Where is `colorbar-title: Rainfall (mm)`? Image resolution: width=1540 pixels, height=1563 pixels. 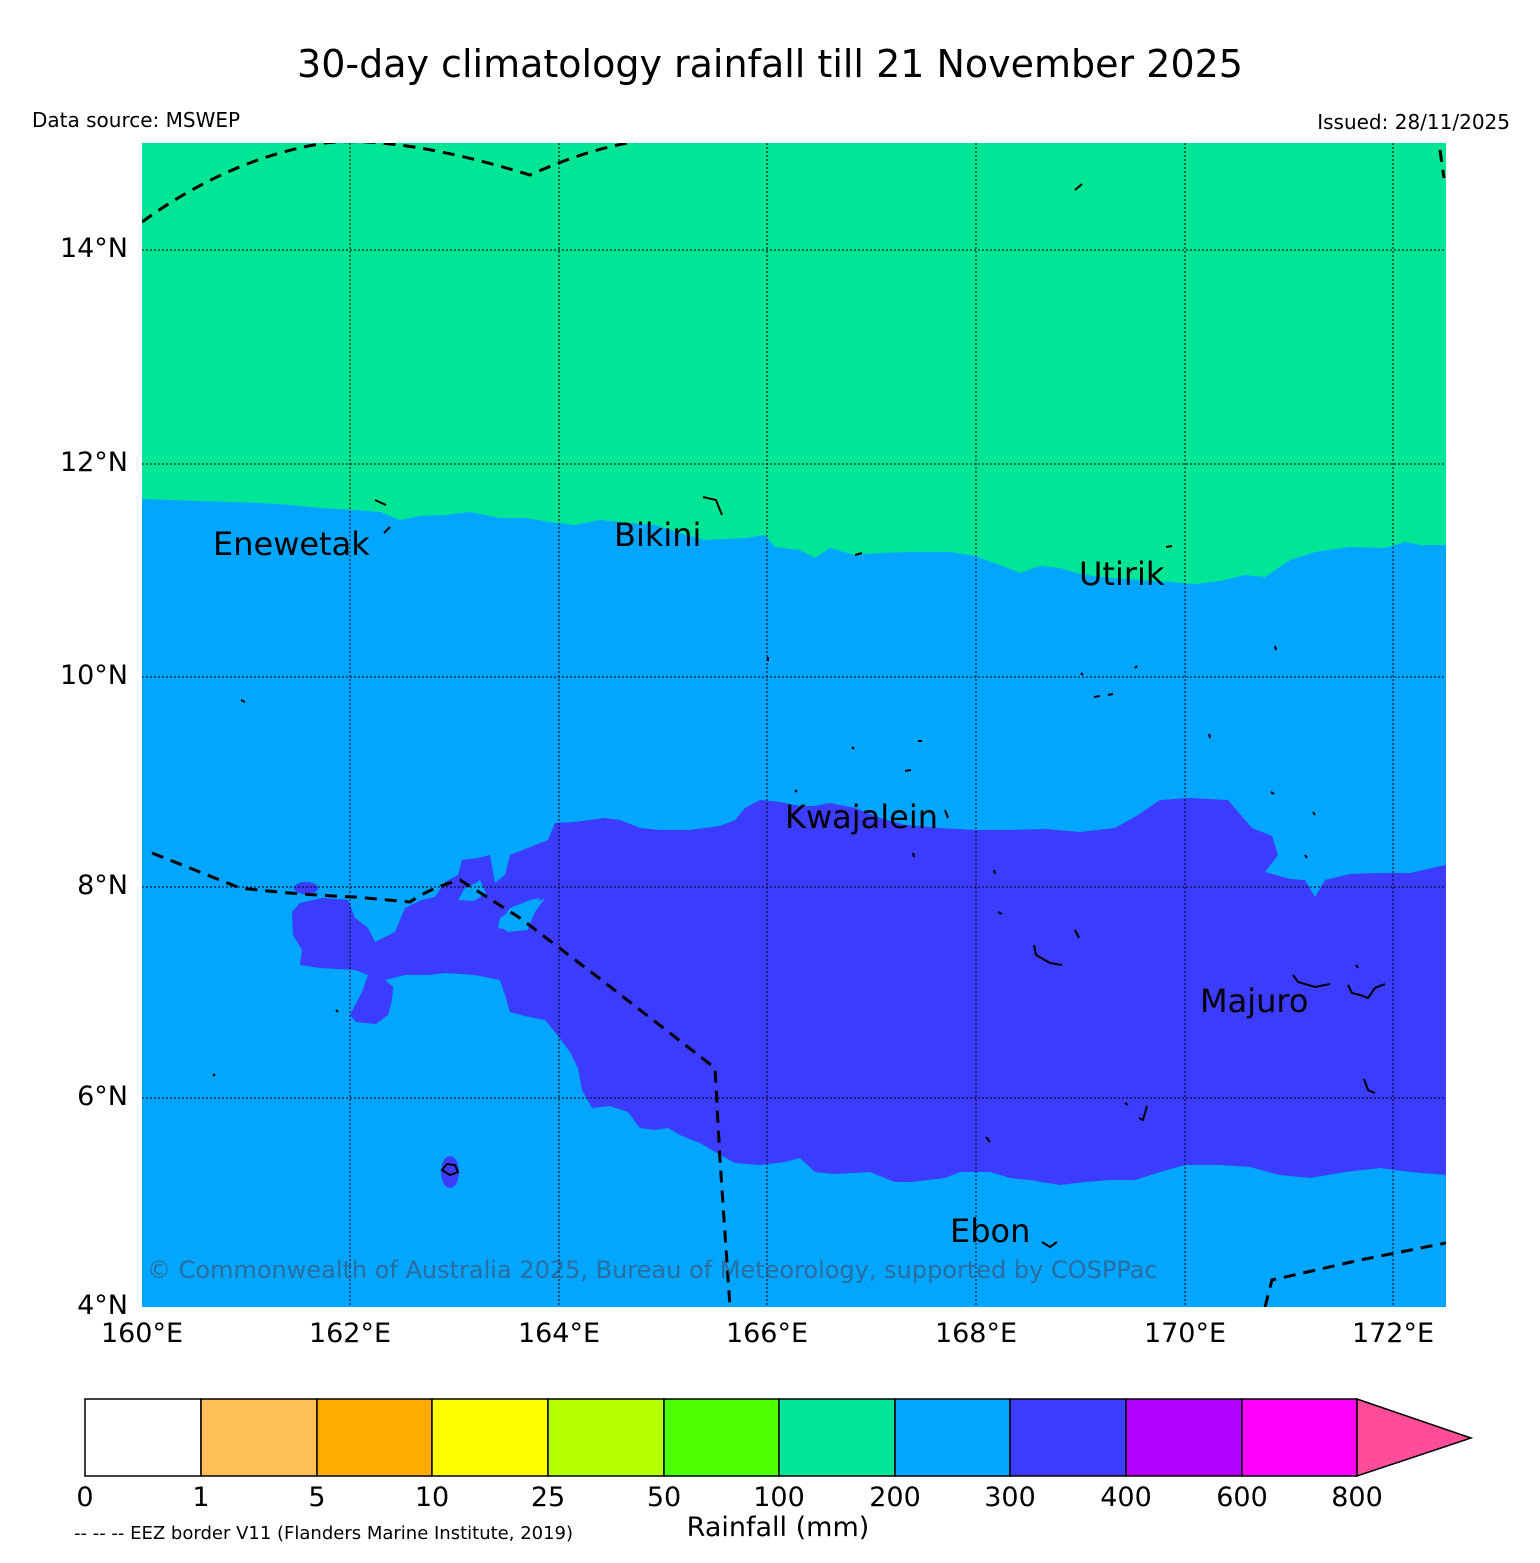 colorbar-title: Rainfall (mm) is located at coordinates (778, 1527).